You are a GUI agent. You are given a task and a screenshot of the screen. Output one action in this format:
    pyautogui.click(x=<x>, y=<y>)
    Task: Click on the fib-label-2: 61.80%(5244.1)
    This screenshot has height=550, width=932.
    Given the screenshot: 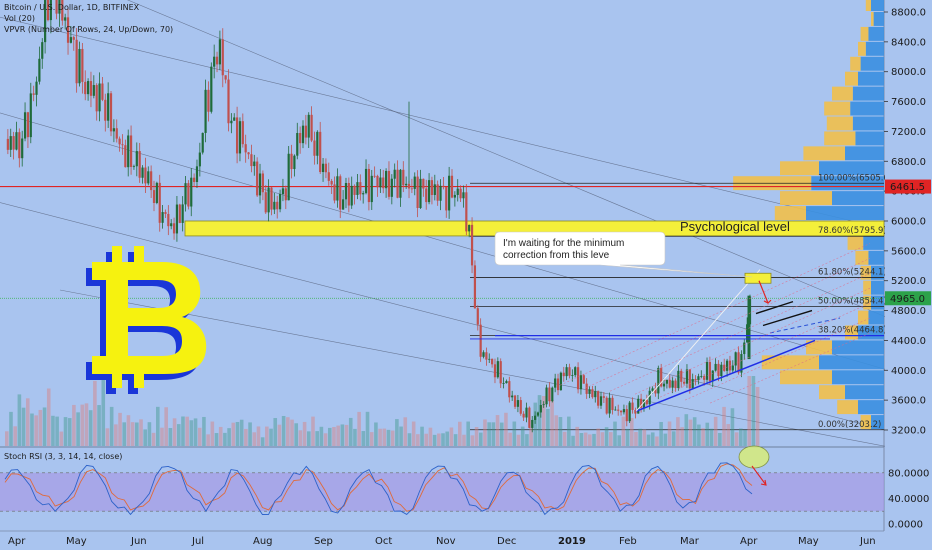 What is the action you would take?
    pyautogui.click(x=852, y=272)
    